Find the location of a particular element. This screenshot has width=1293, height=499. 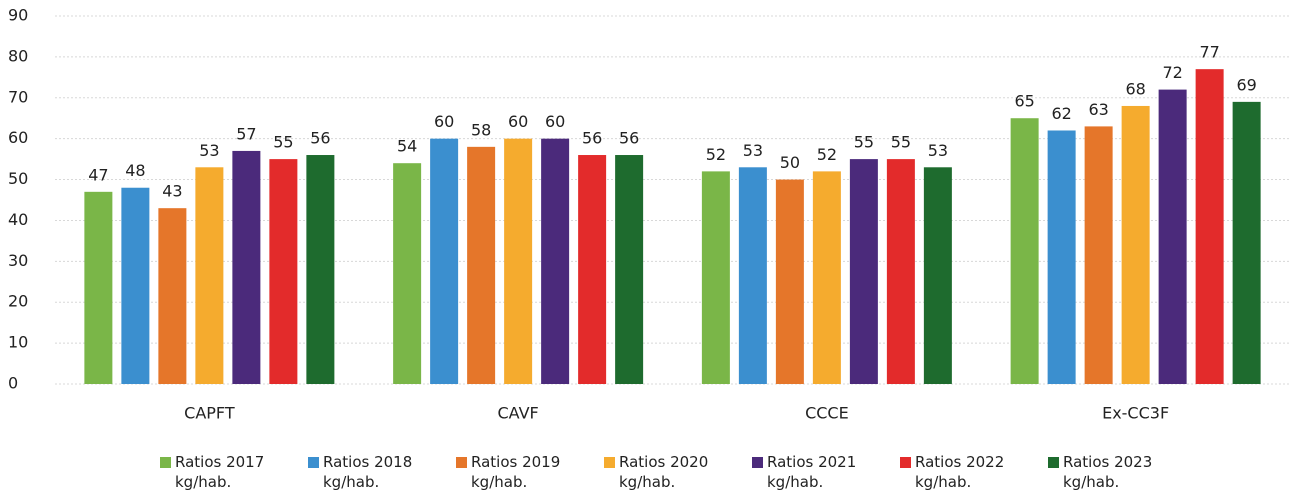

legend-item: Ratios 2022 kg/hab. is located at coordinates (974, 472).